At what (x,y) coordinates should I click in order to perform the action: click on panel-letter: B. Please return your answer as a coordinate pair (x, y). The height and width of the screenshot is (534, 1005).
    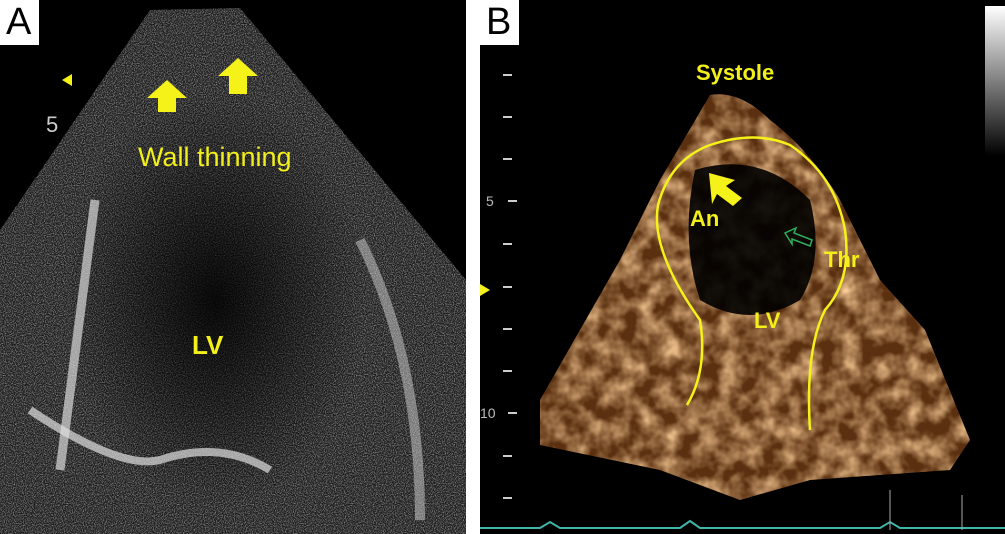
    Looking at the image, I should click on (500, 22).